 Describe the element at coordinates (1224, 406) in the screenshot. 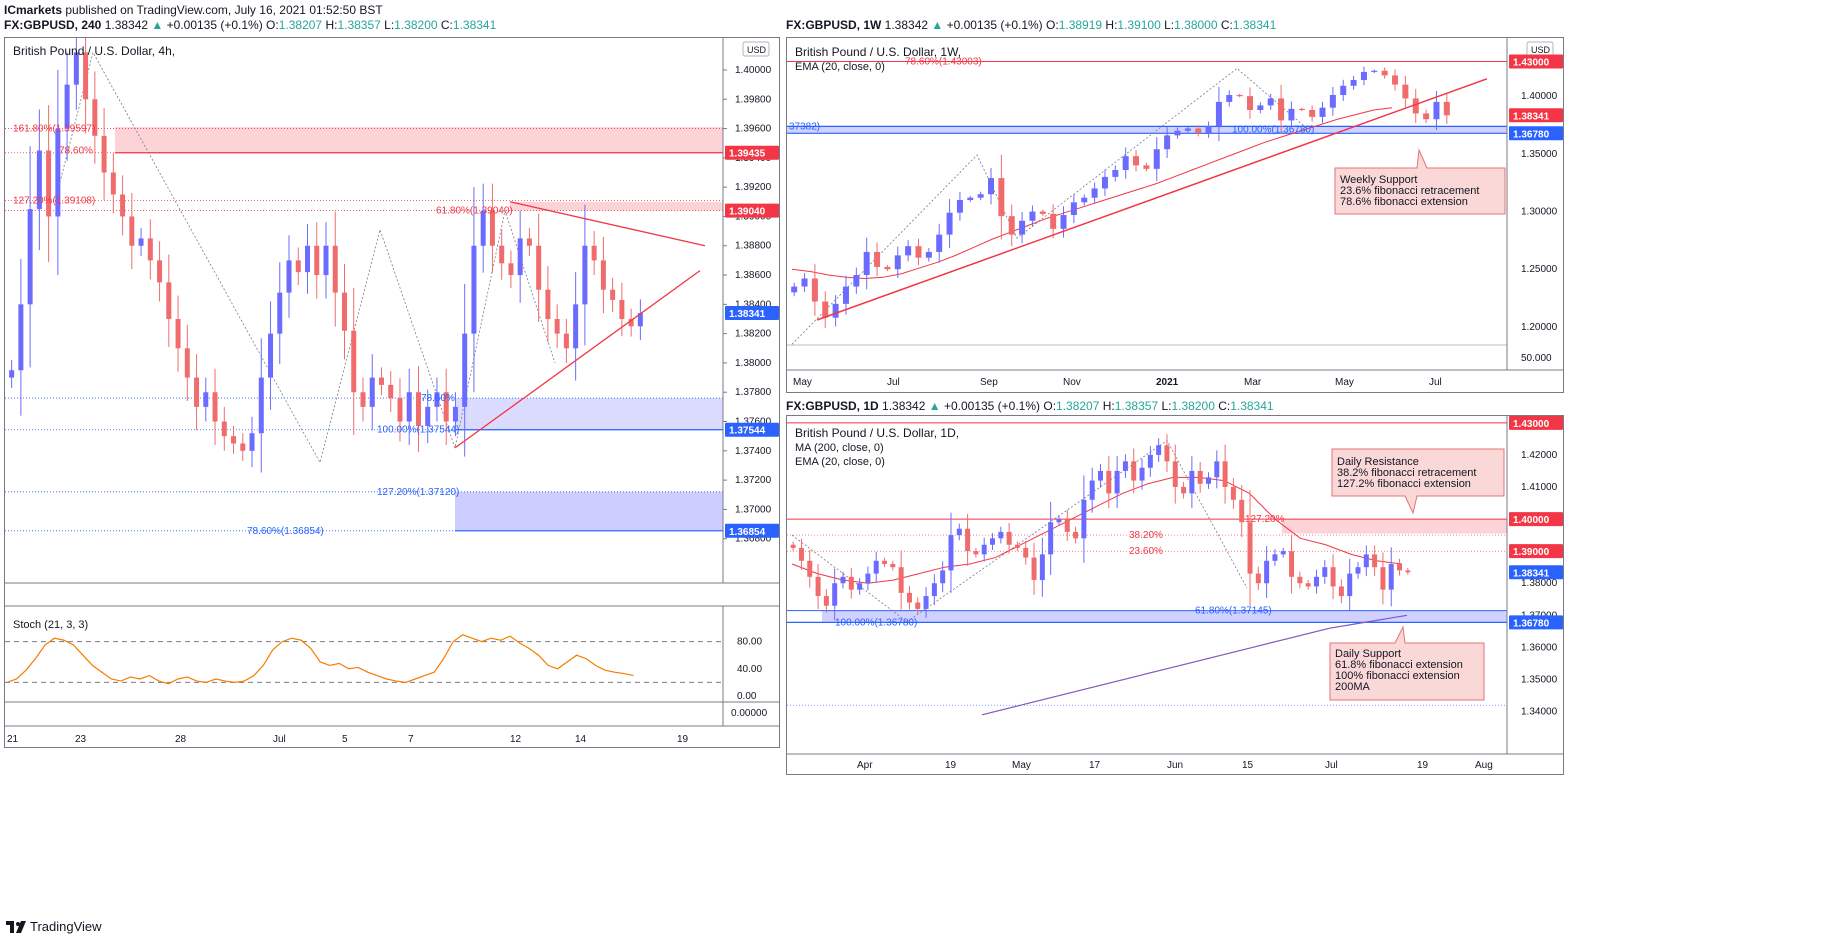

I see `close-label: C:` at that location.